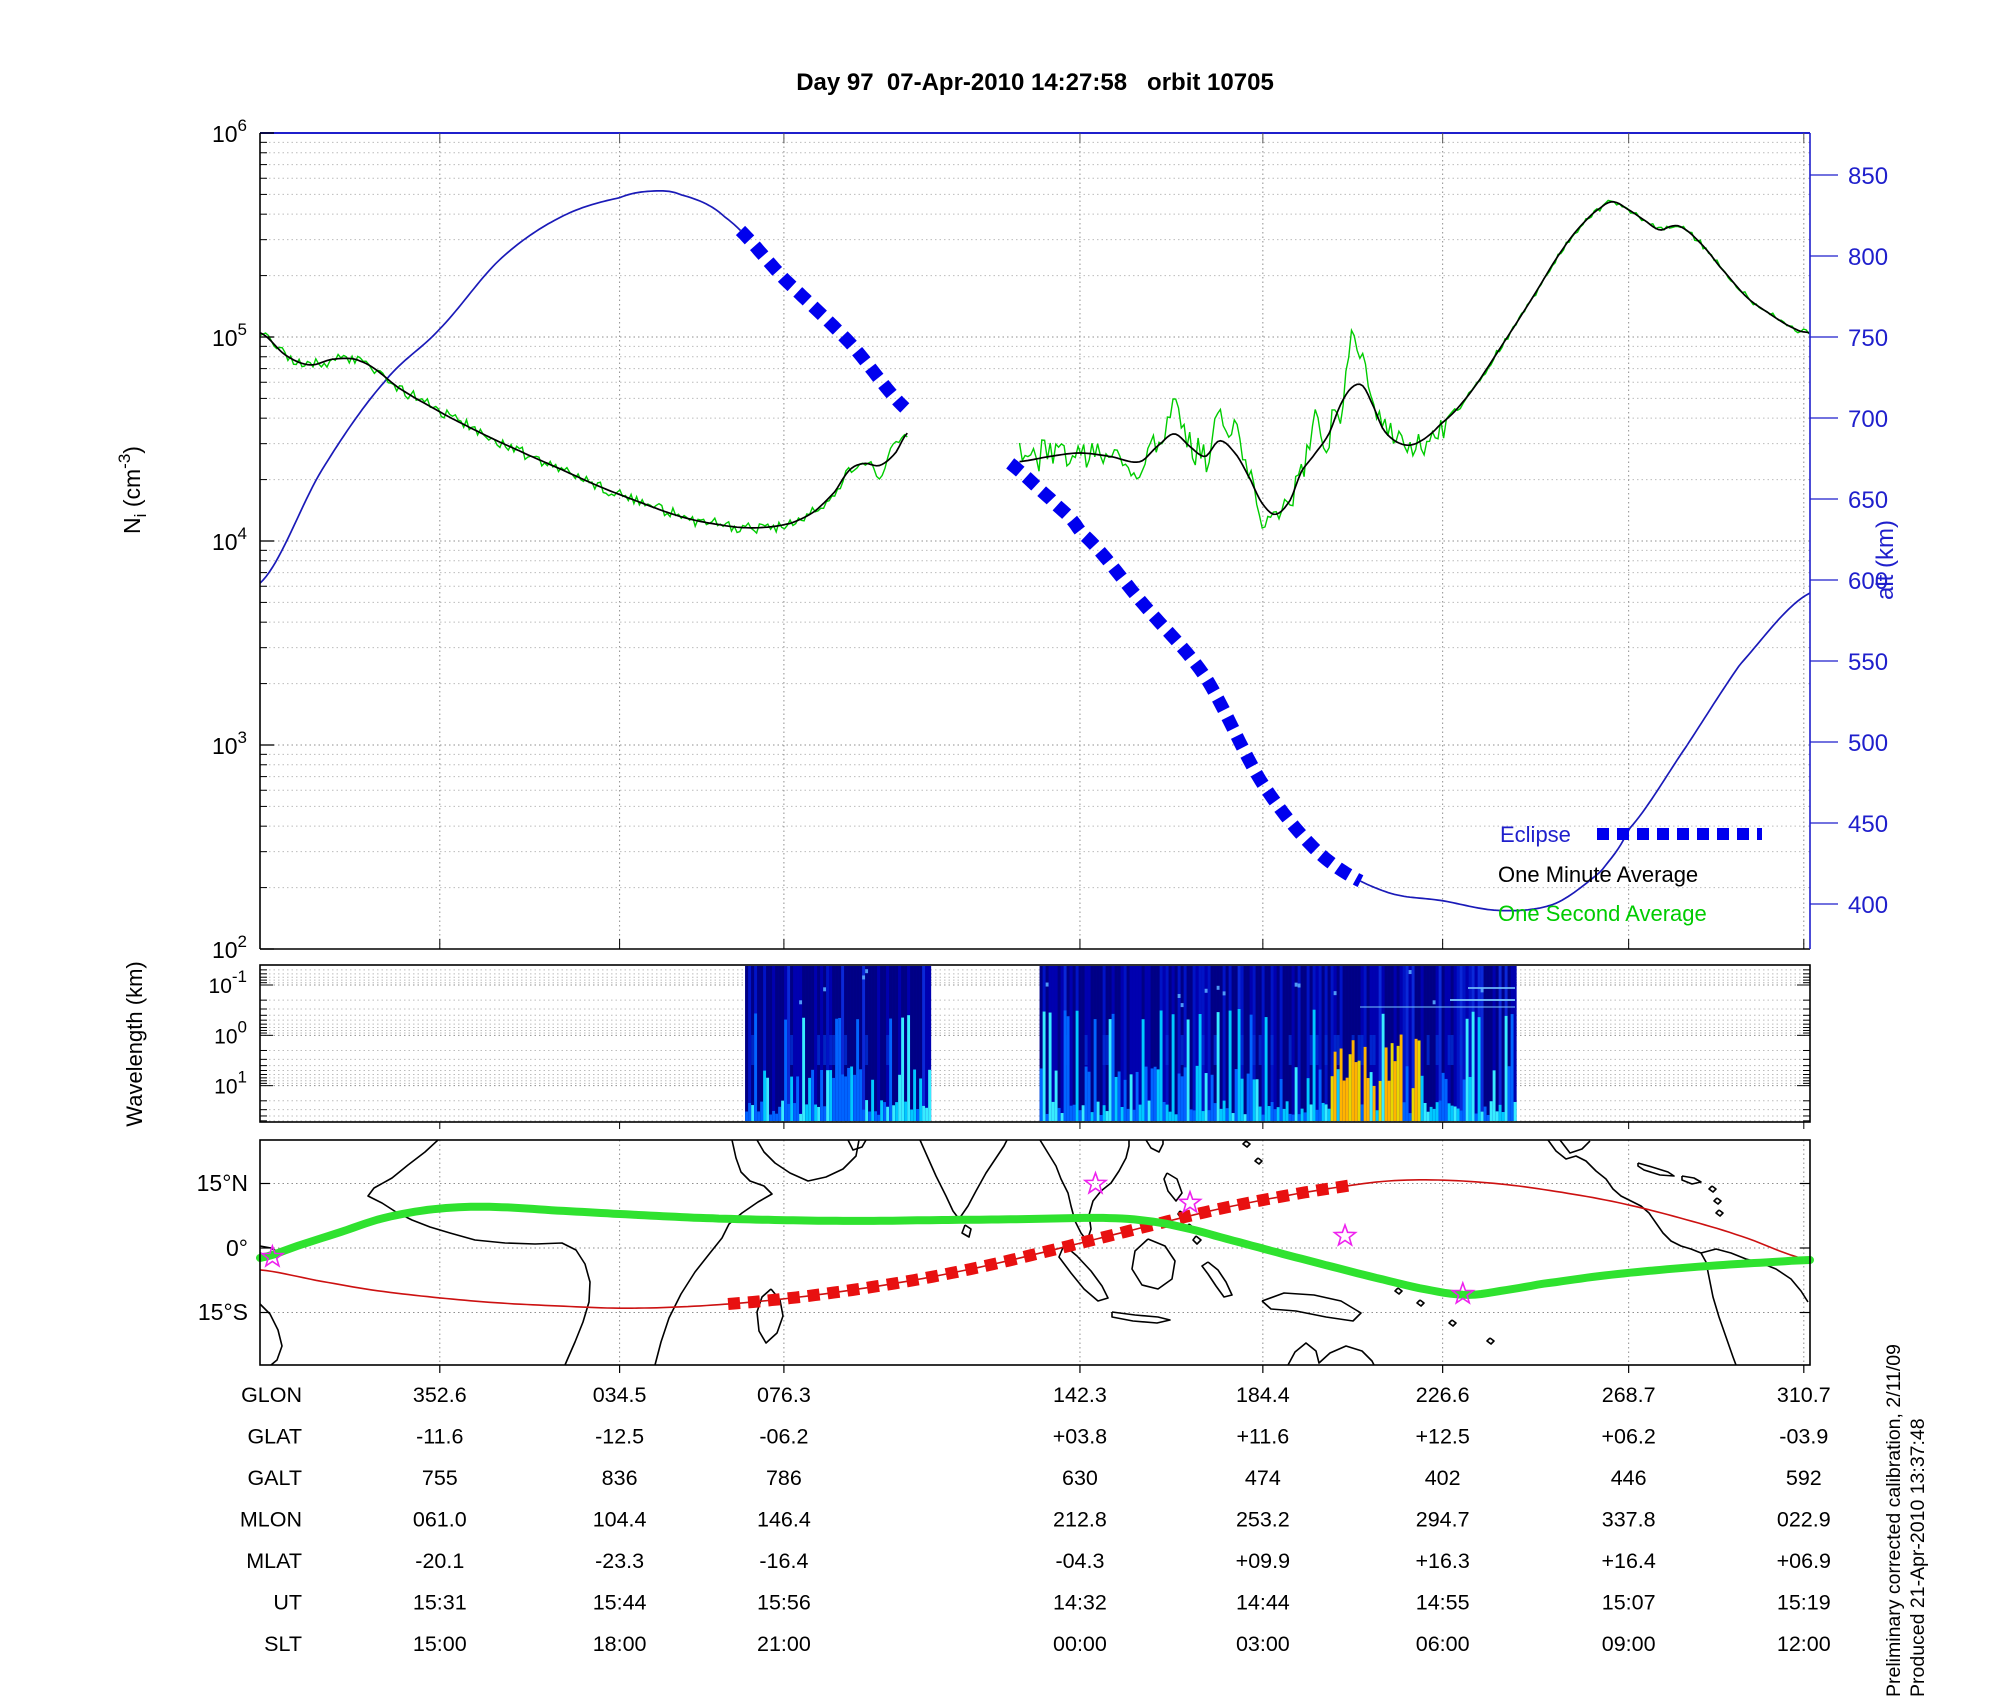 This screenshot has width=2000, height=1700. Describe the element at coordinates (1803, 1437) in the screenshot. I see `table-cell: -03.9` at that location.